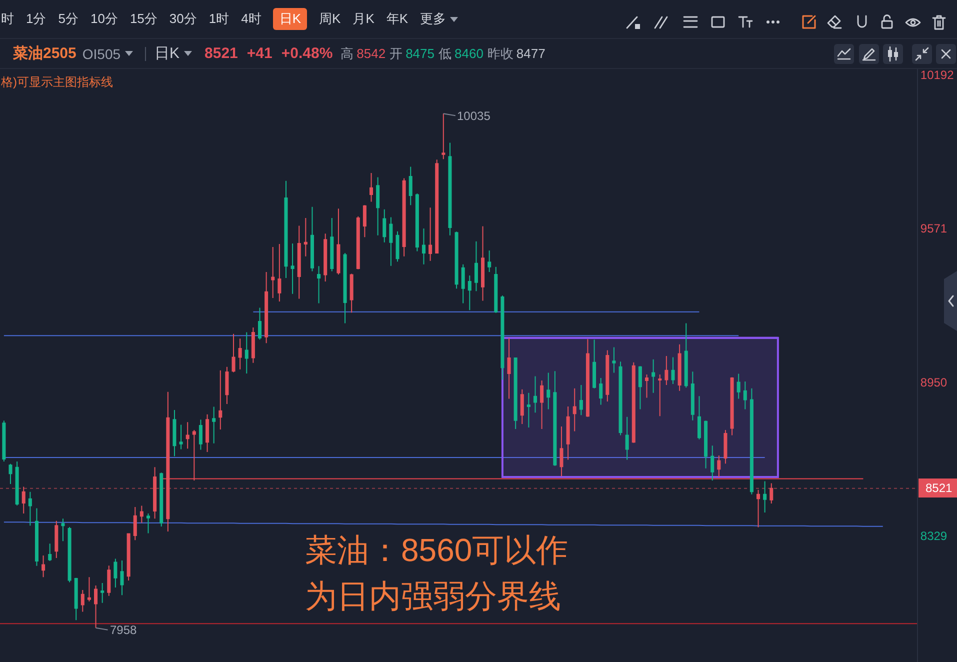 The width and height of the screenshot is (957, 662). Describe the element at coordinates (167, 53) in the screenshot. I see `text: 日K` at that location.